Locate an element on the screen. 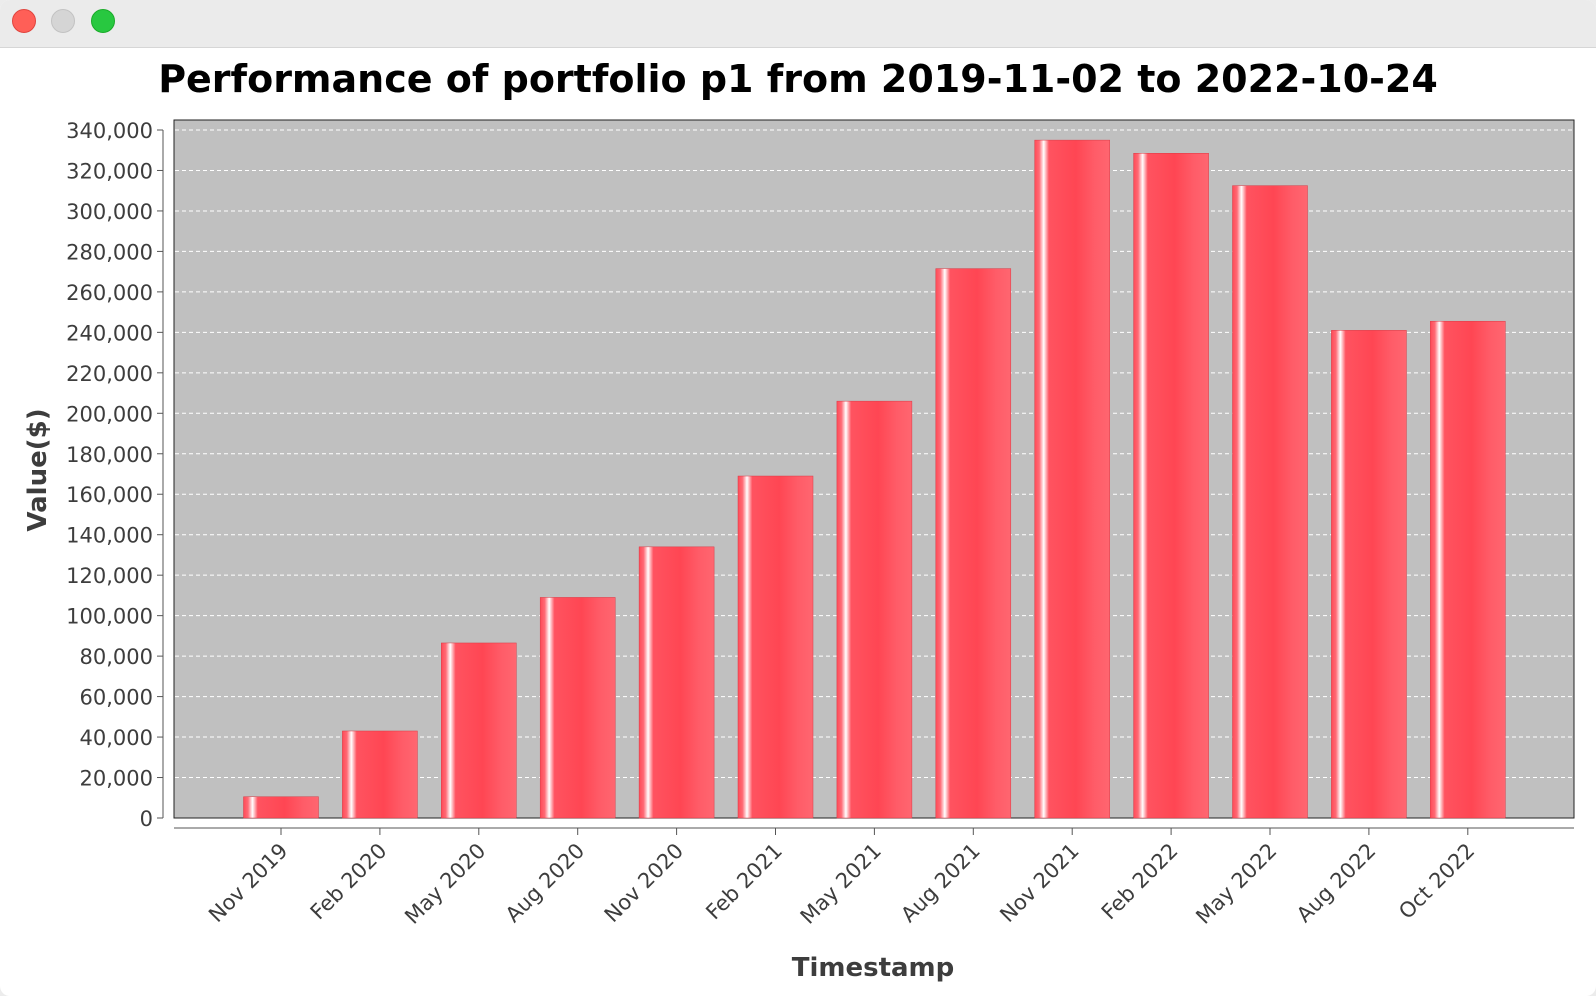 The image size is (1596, 996). x-tick-label: May 2021 is located at coordinates (841, 884).